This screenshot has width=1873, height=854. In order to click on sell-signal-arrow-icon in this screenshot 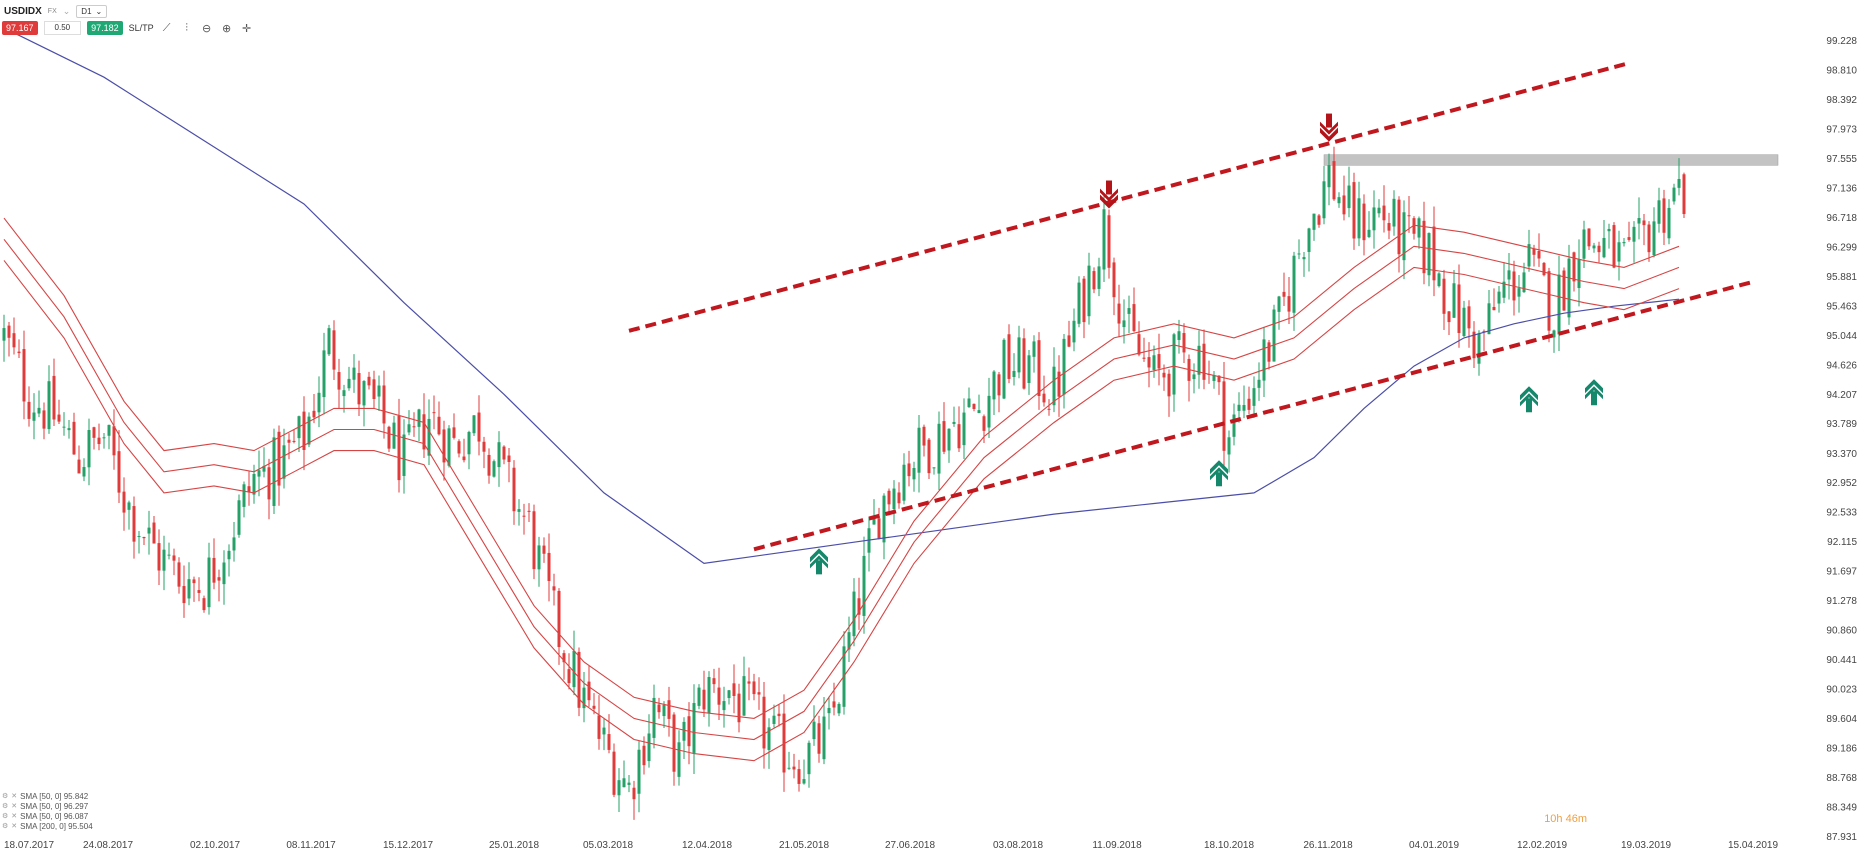, I will do `click(1109, 194)`.